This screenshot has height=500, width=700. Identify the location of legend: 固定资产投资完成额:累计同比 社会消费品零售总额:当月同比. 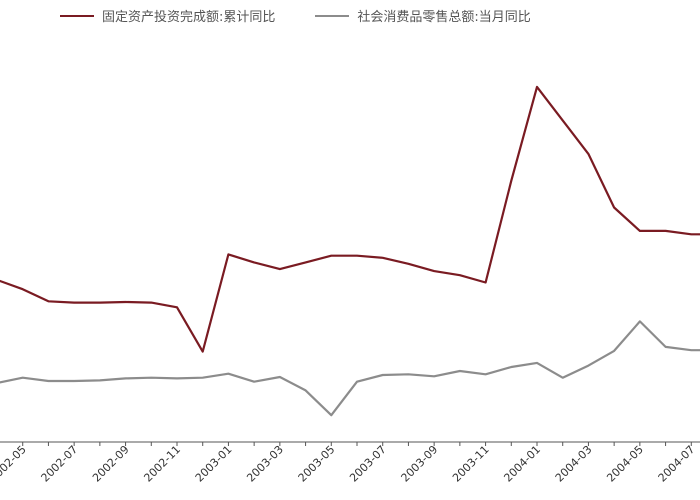
(295, 15).